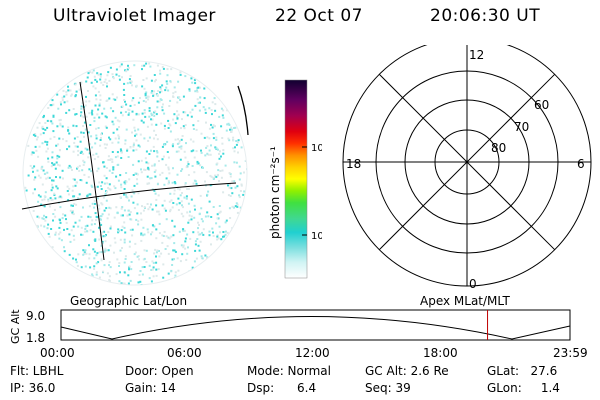  Describe the element at coordinates (498, 148) in the screenshot. I see `lat-label-80: 80` at that location.